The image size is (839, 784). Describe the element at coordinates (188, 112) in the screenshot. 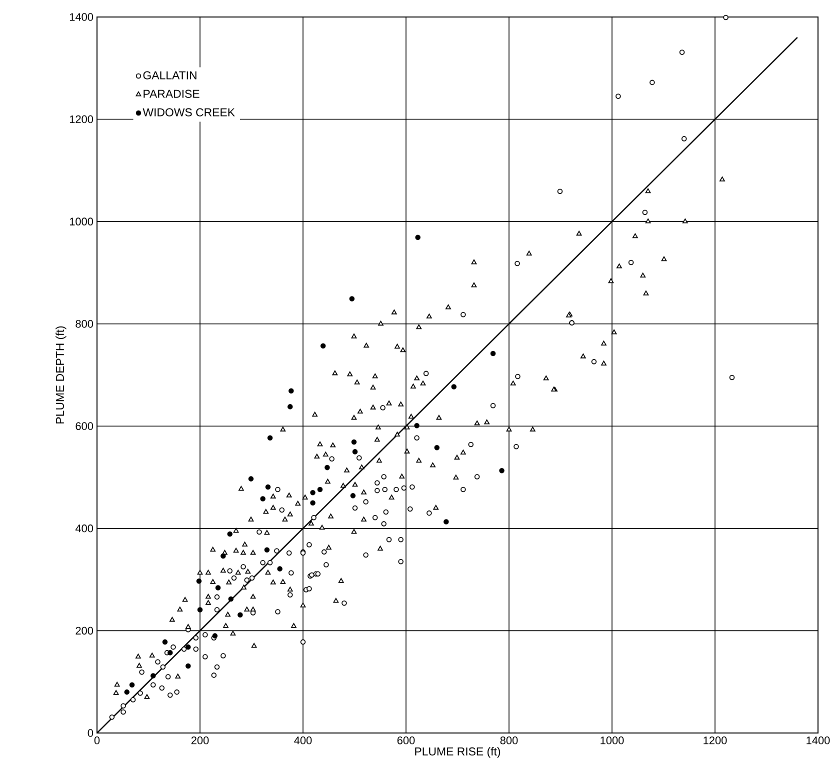

I see `legend-label: WIDOWS CREEK` at that location.